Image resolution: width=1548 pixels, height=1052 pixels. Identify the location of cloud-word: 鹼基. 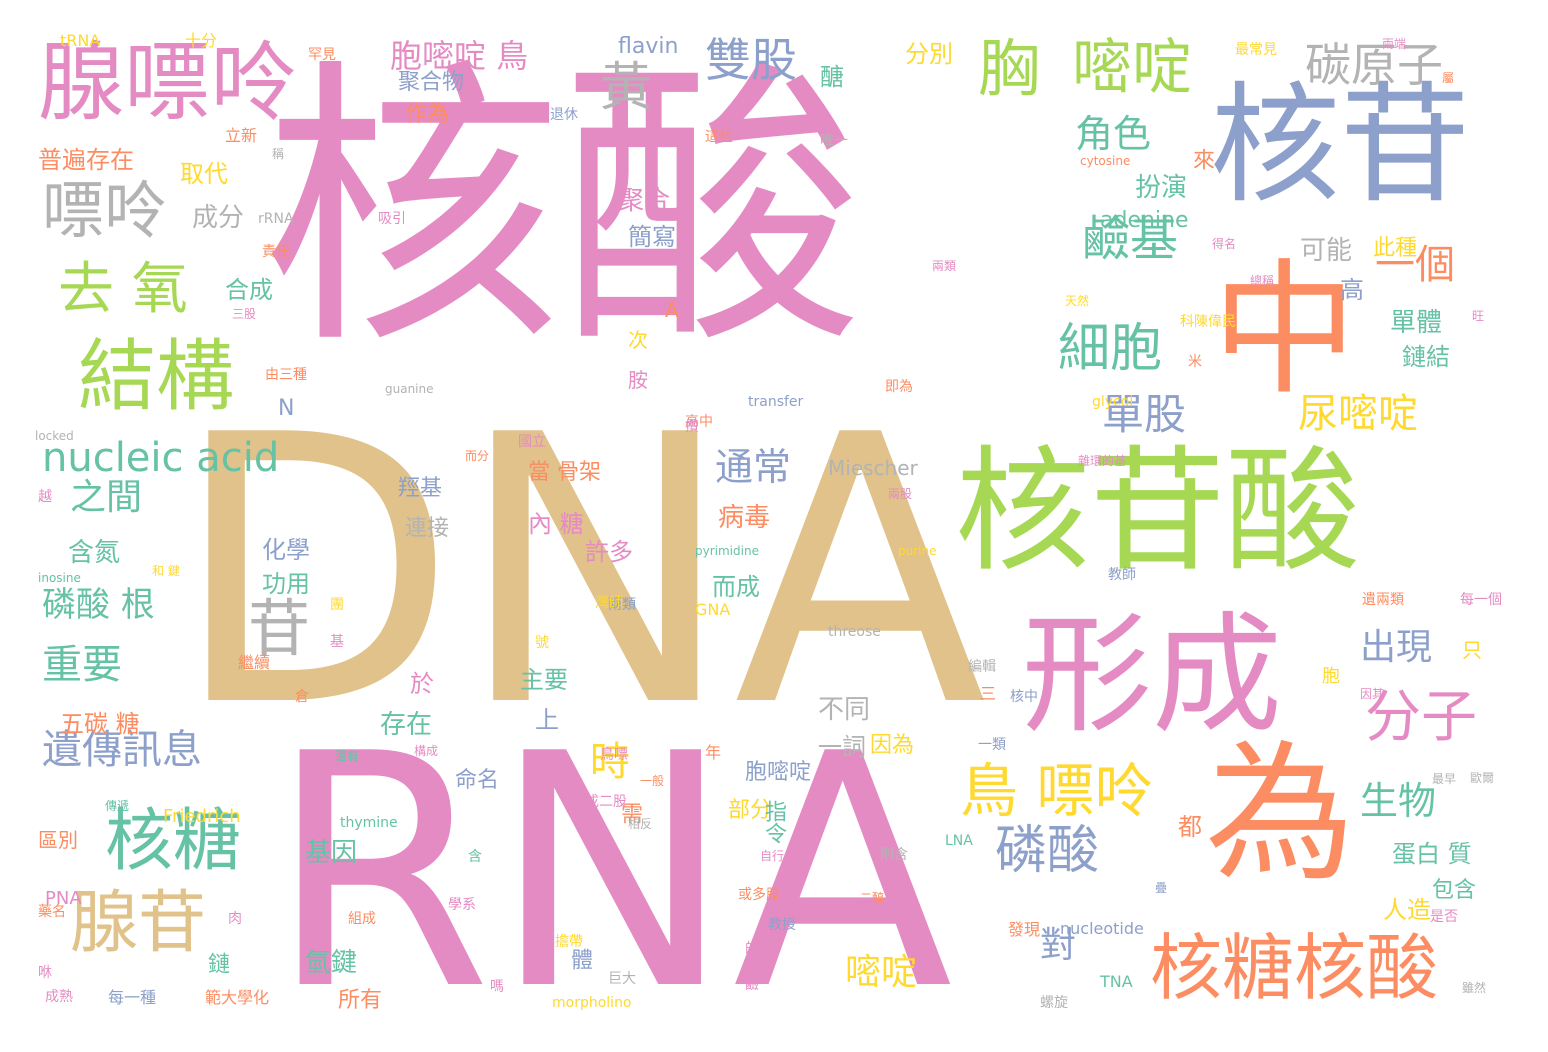
(1130, 239).